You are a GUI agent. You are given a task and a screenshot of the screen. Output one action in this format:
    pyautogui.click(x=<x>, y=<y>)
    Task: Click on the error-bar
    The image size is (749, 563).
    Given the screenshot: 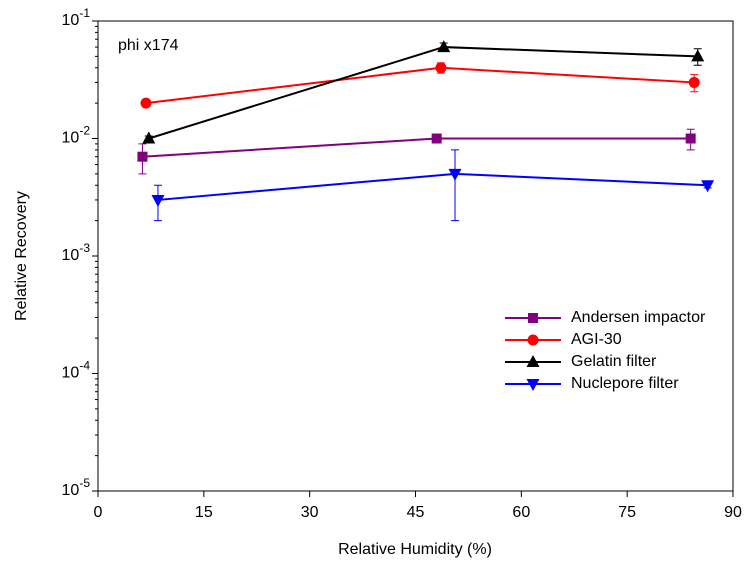 What is the action you would take?
    pyautogui.click(x=455, y=185)
    